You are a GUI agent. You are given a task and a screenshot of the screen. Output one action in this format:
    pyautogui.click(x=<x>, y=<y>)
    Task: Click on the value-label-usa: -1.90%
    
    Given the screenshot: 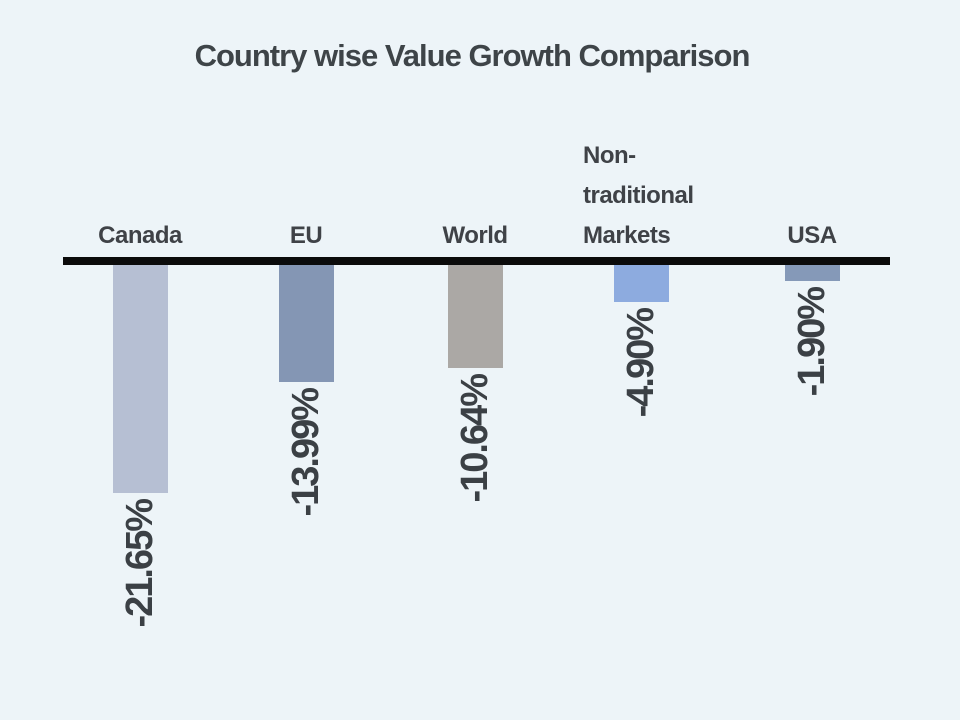 What is the action you would take?
    pyautogui.click(x=812, y=342)
    